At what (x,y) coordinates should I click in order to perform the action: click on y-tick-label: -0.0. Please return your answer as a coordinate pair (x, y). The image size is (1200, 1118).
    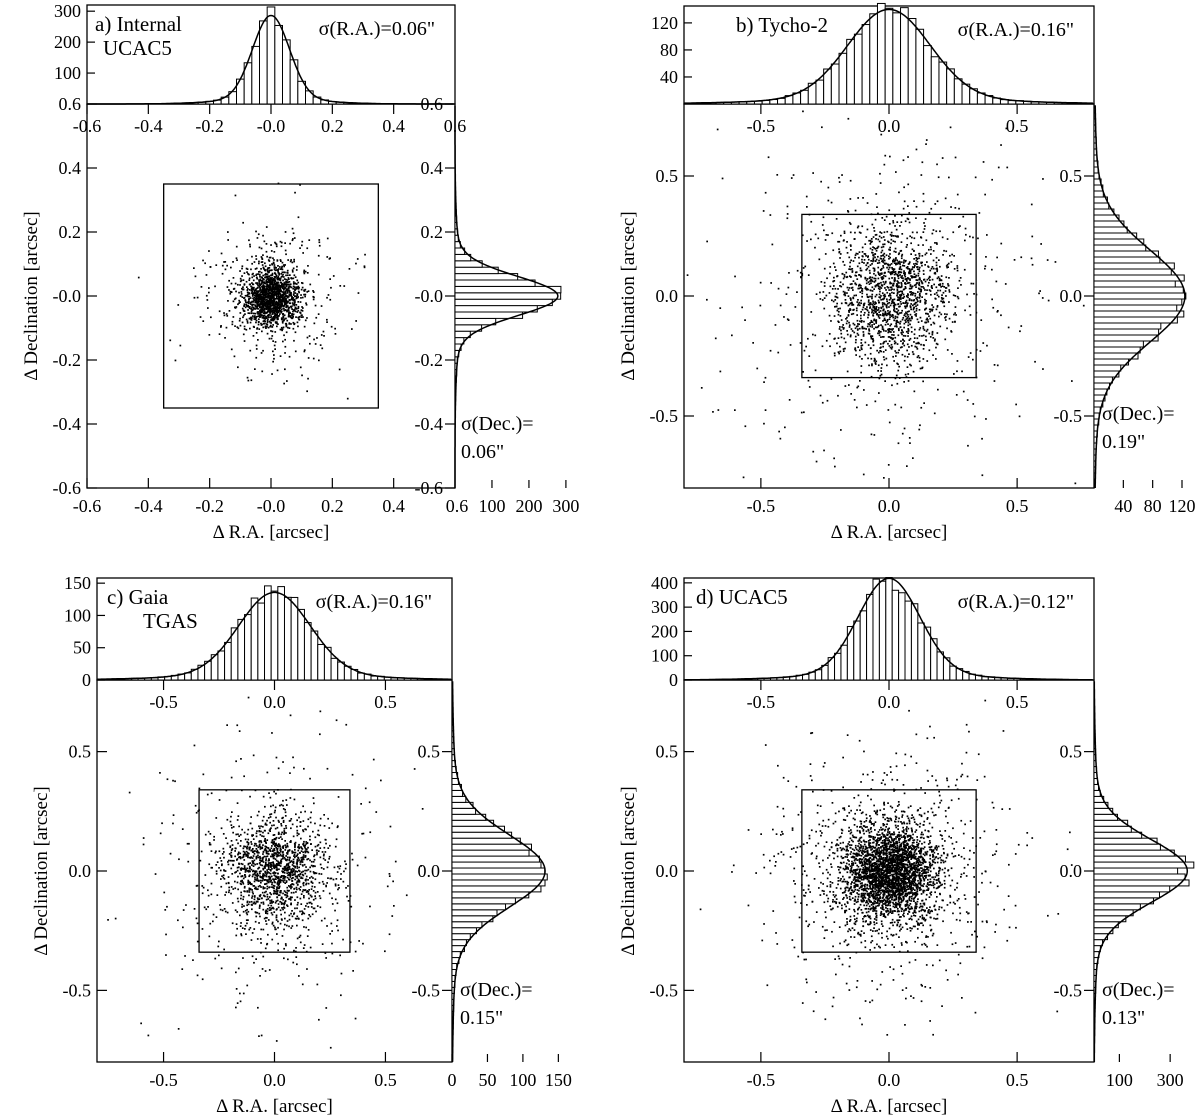
    Looking at the image, I should click on (67, 296).